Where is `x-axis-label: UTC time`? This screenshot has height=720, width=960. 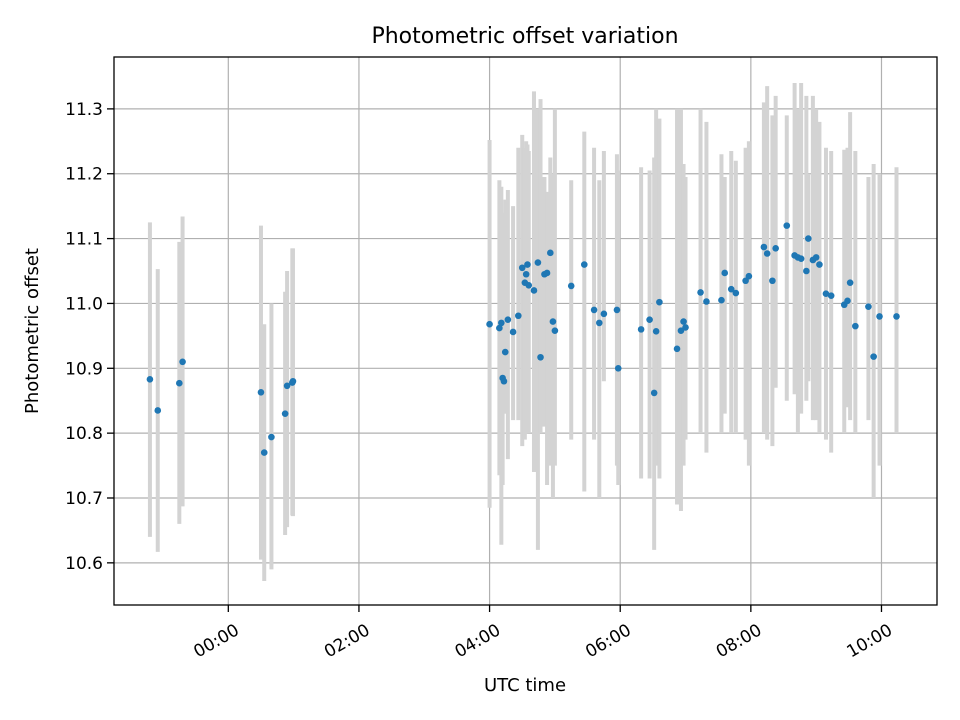 x-axis-label: UTC time is located at coordinates (525, 685).